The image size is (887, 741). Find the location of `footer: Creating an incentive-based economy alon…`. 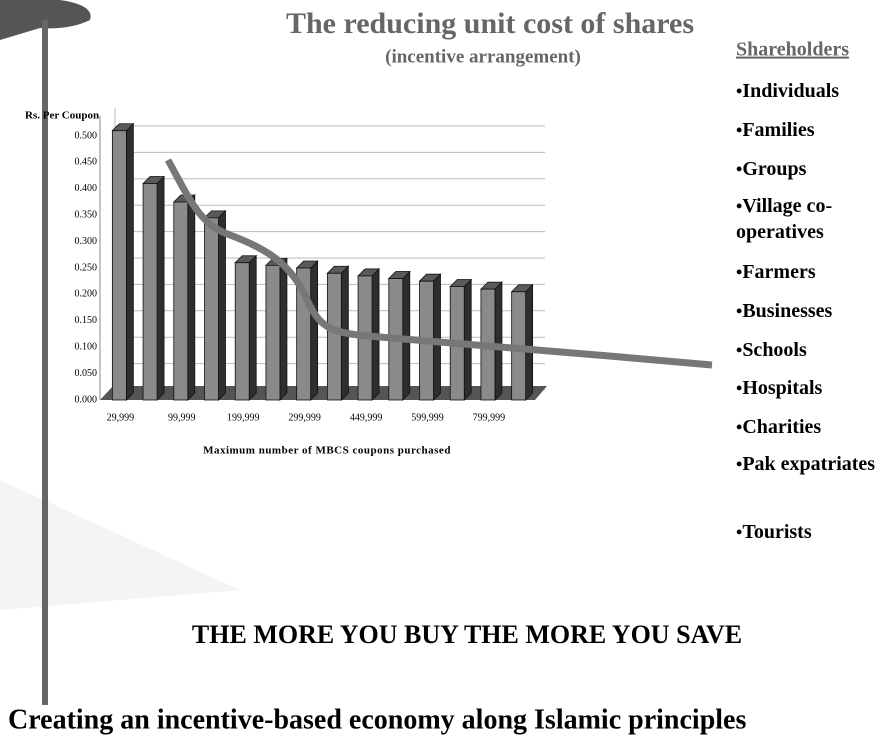

footer: Creating an incentive-based economy alon… is located at coordinates (377, 719).